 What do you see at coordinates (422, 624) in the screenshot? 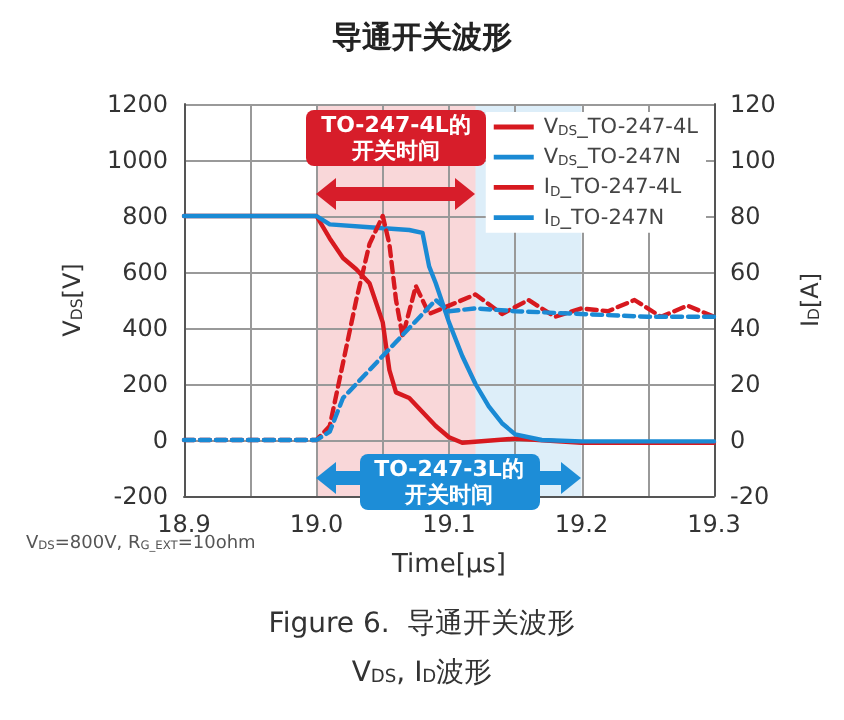
I see `caption: Figure 6. 导通开关波形` at bounding box center [422, 624].